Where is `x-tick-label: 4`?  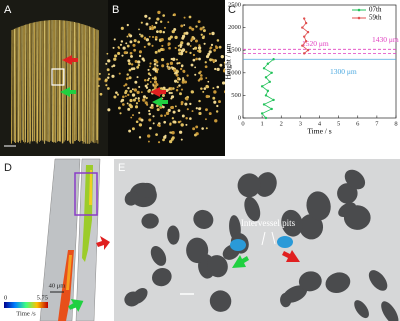
x-tick-label: 4 is located at coordinates (320, 123).